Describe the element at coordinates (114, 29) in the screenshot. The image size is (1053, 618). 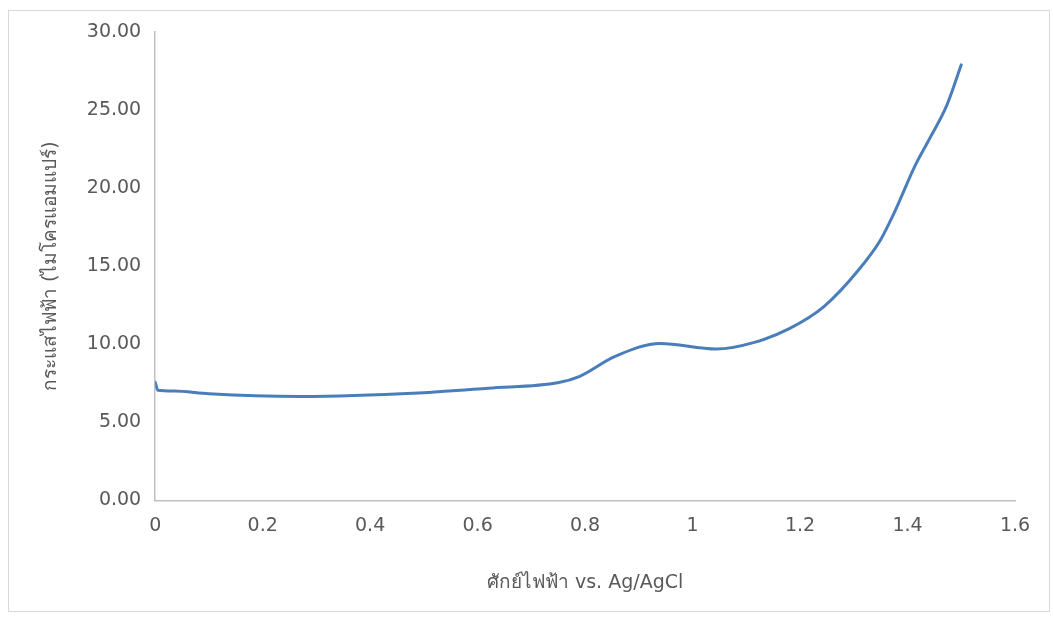
I see `y-tick-label: 30.00` at that location.